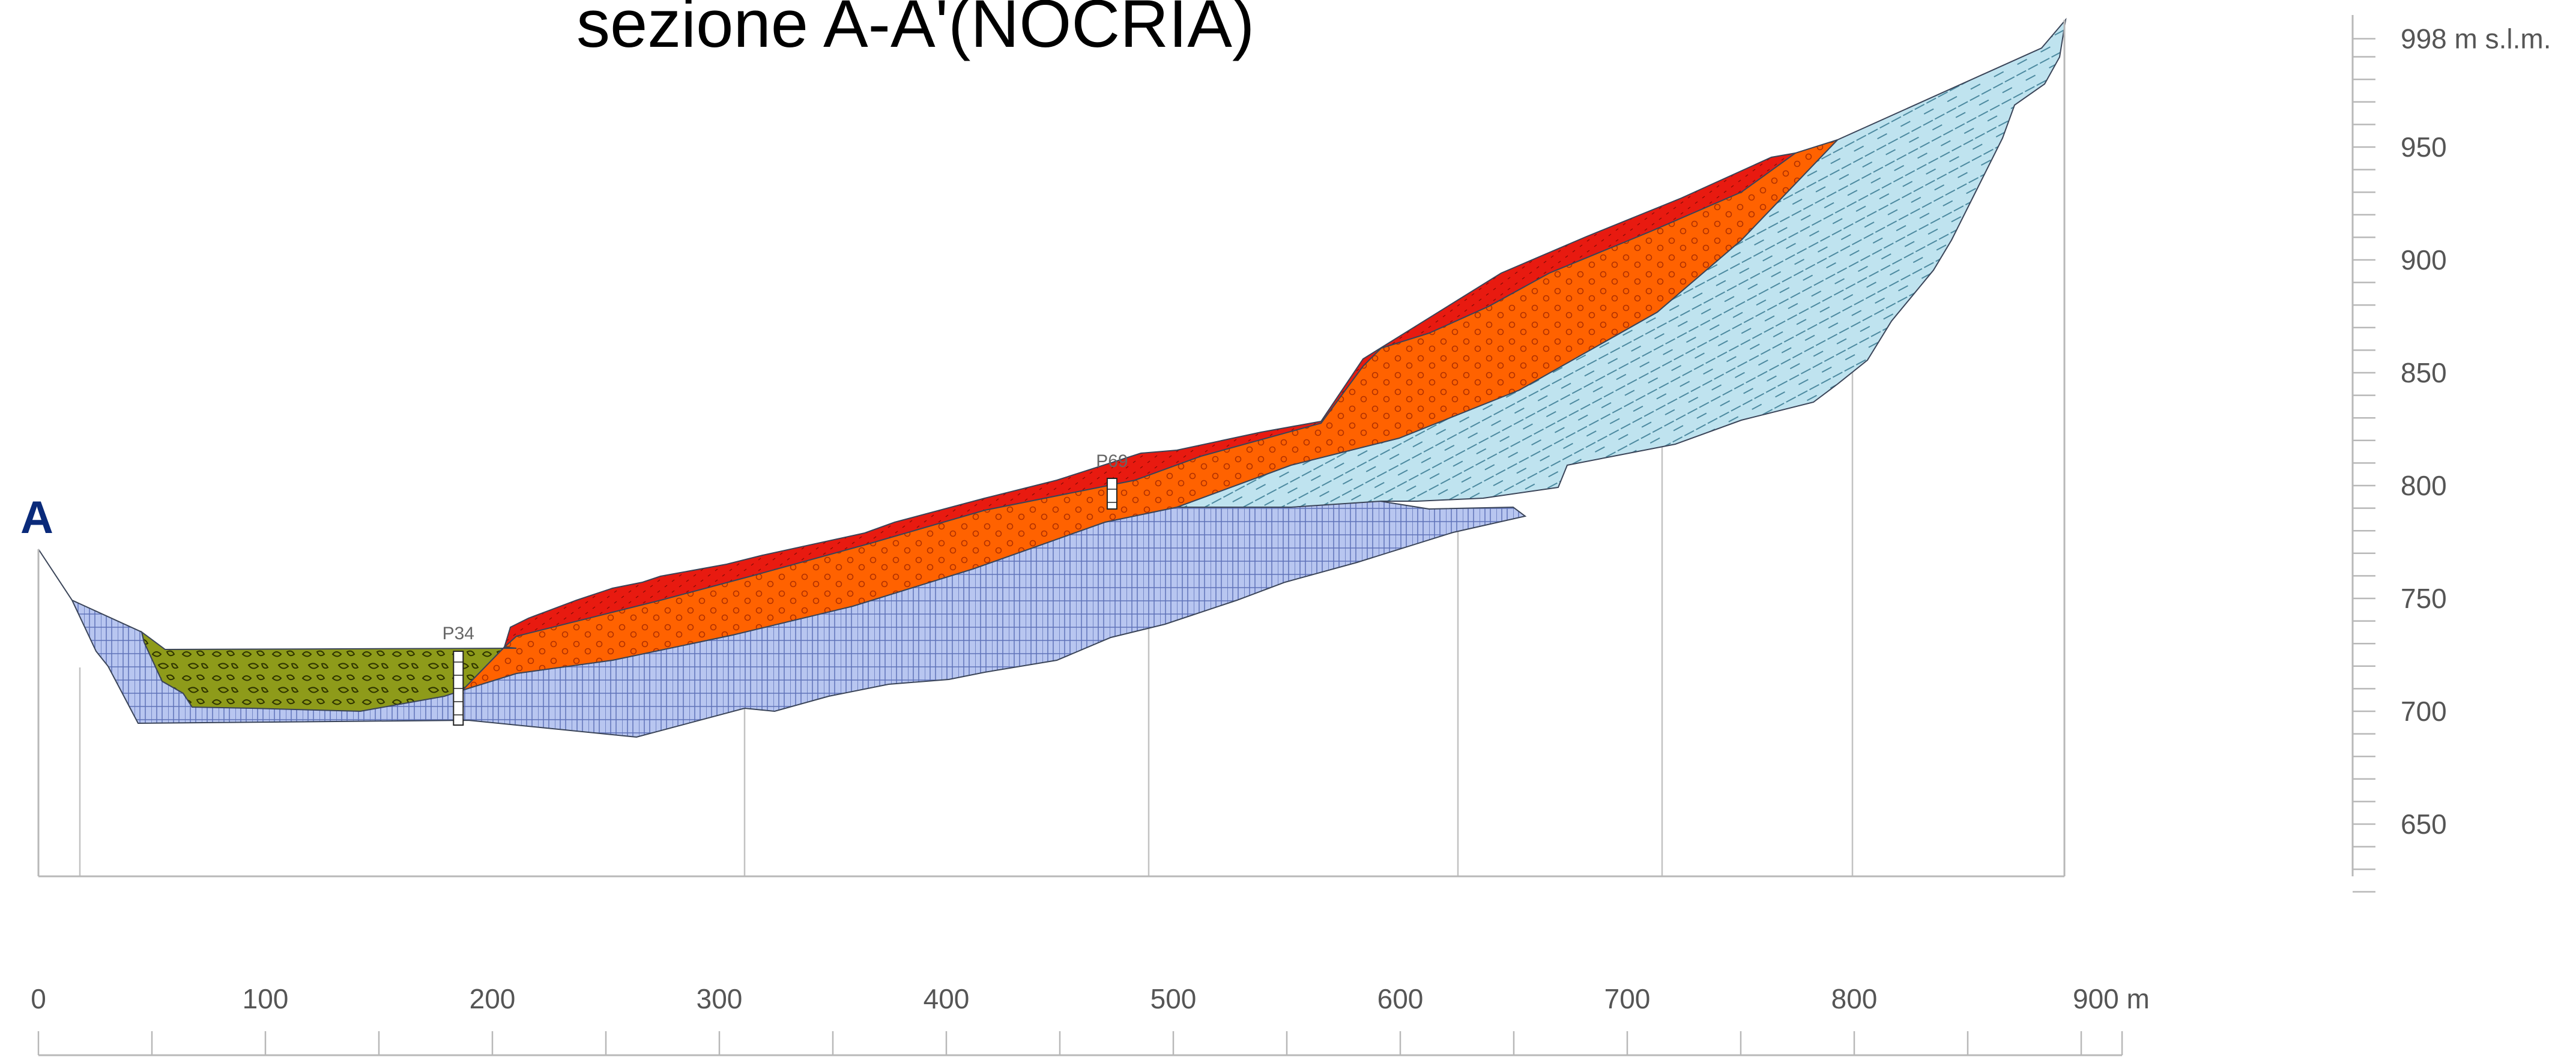 The width and height of the screenshot is (2576, 1060). What do you see at coordinates (2424, 260) in the screenshot?
I see `y-tick-label: 900` at bounding box center [2424, 260].